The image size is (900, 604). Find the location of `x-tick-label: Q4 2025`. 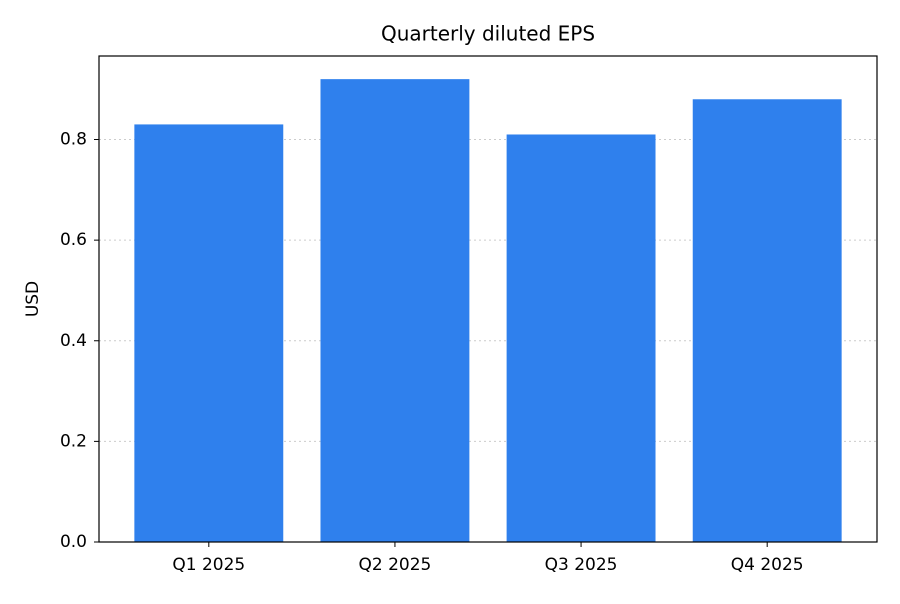

x-tick-label: Q4 2025 is located at coordinates (767, 565).